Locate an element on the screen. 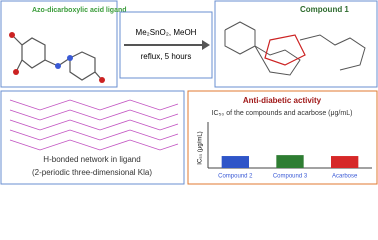  arrow-head is located at coordinates (206, 45).